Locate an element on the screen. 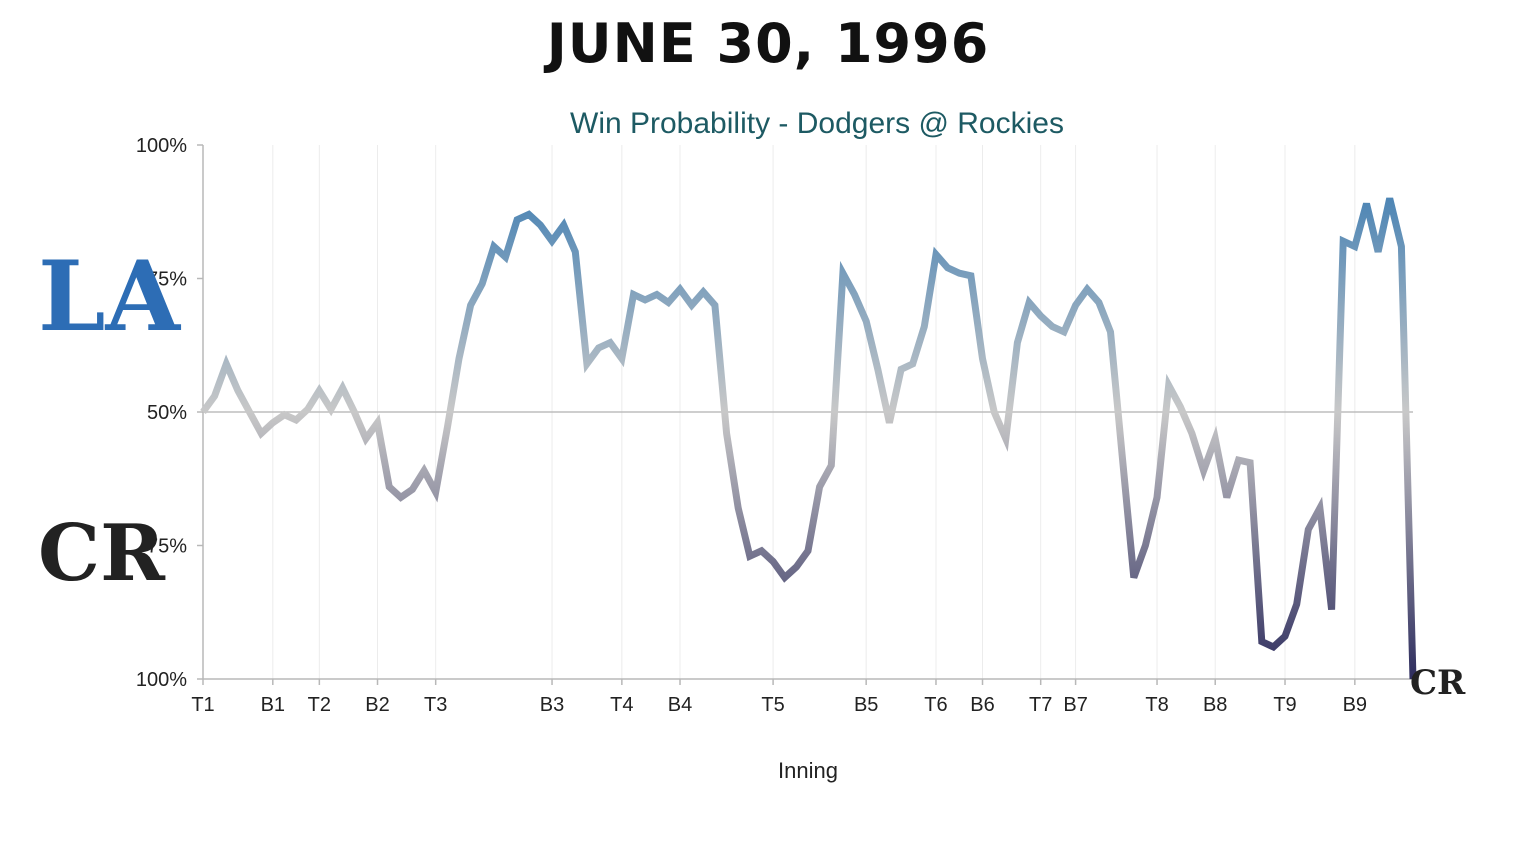 This screenshot has width=1536, height=864. x-axis-label: Inning is located at coordinates (808, 770).